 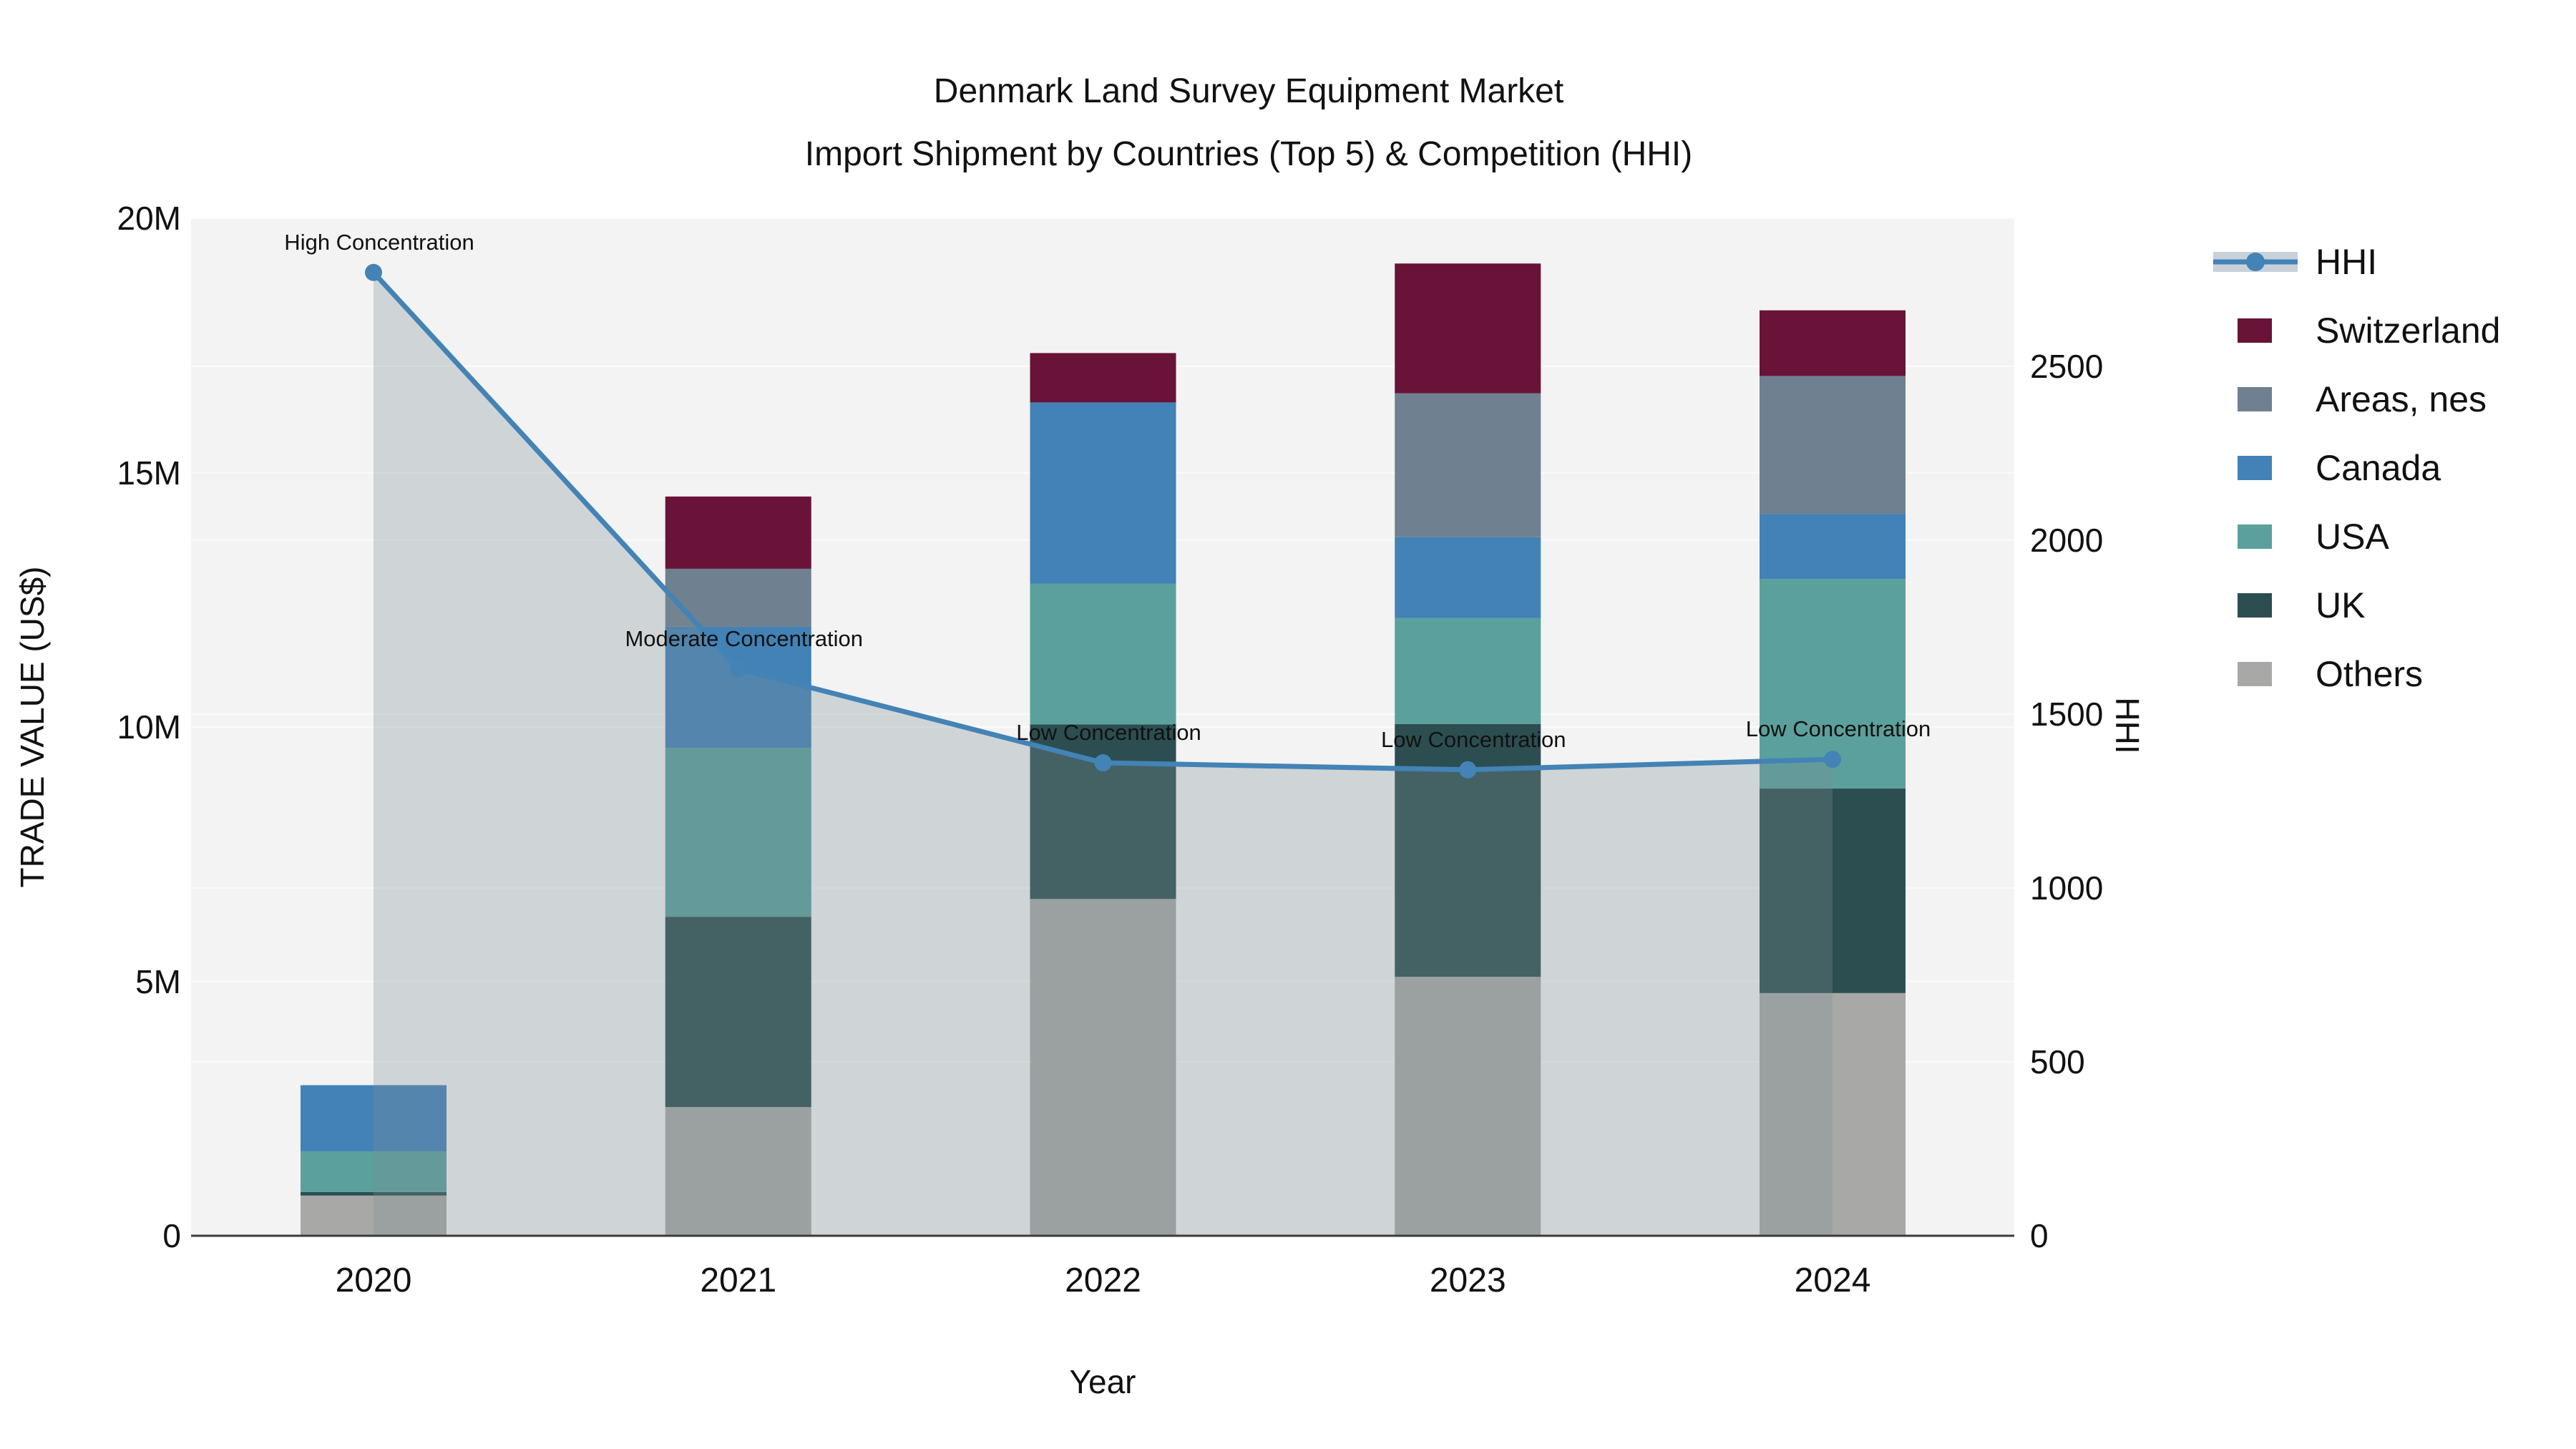 I want to click on legend-item-canada: Canada, so click(x=2356, y=468).